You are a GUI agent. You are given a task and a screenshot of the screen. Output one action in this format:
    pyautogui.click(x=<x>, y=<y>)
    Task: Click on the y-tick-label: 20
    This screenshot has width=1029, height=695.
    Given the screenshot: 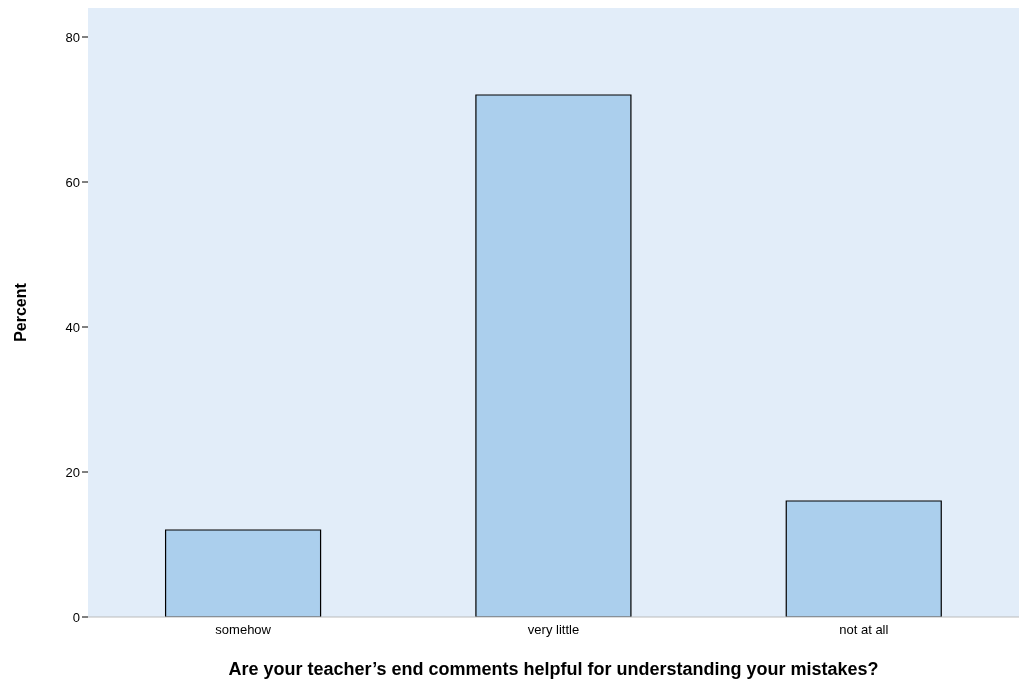 What is the action you would take?
    pyautogui.click(x=72, y=472)
    